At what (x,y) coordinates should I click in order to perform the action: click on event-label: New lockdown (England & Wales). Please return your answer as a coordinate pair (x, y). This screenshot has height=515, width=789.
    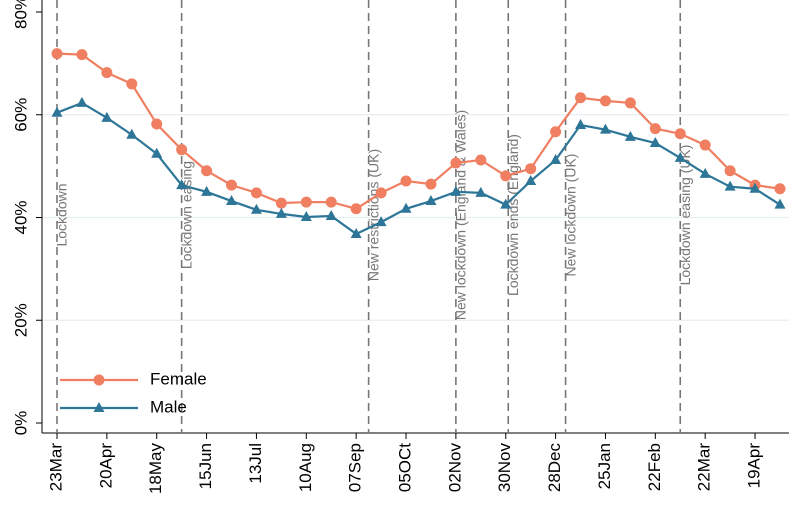
    Looking at the image, I should click on (461, 215).